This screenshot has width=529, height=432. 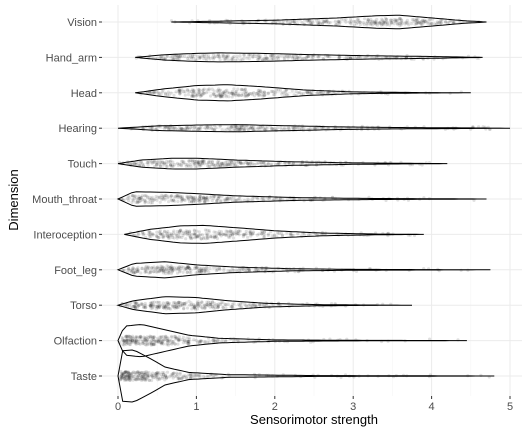 I want to click on y-tick-label: Hearing, so click(x=77, y=129).